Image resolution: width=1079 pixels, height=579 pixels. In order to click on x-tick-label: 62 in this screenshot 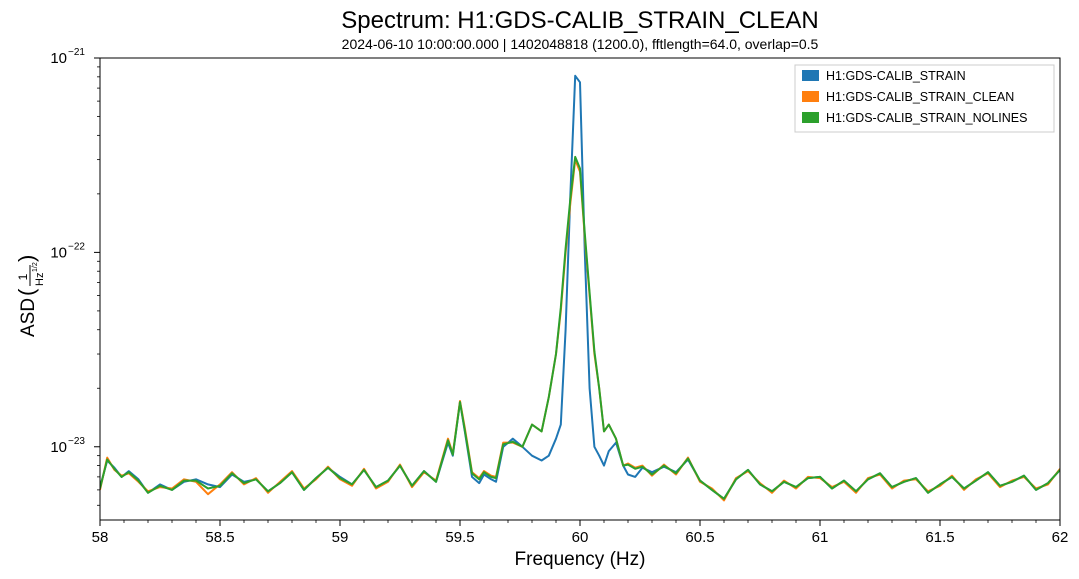, I will do `click(1060, 537)`.